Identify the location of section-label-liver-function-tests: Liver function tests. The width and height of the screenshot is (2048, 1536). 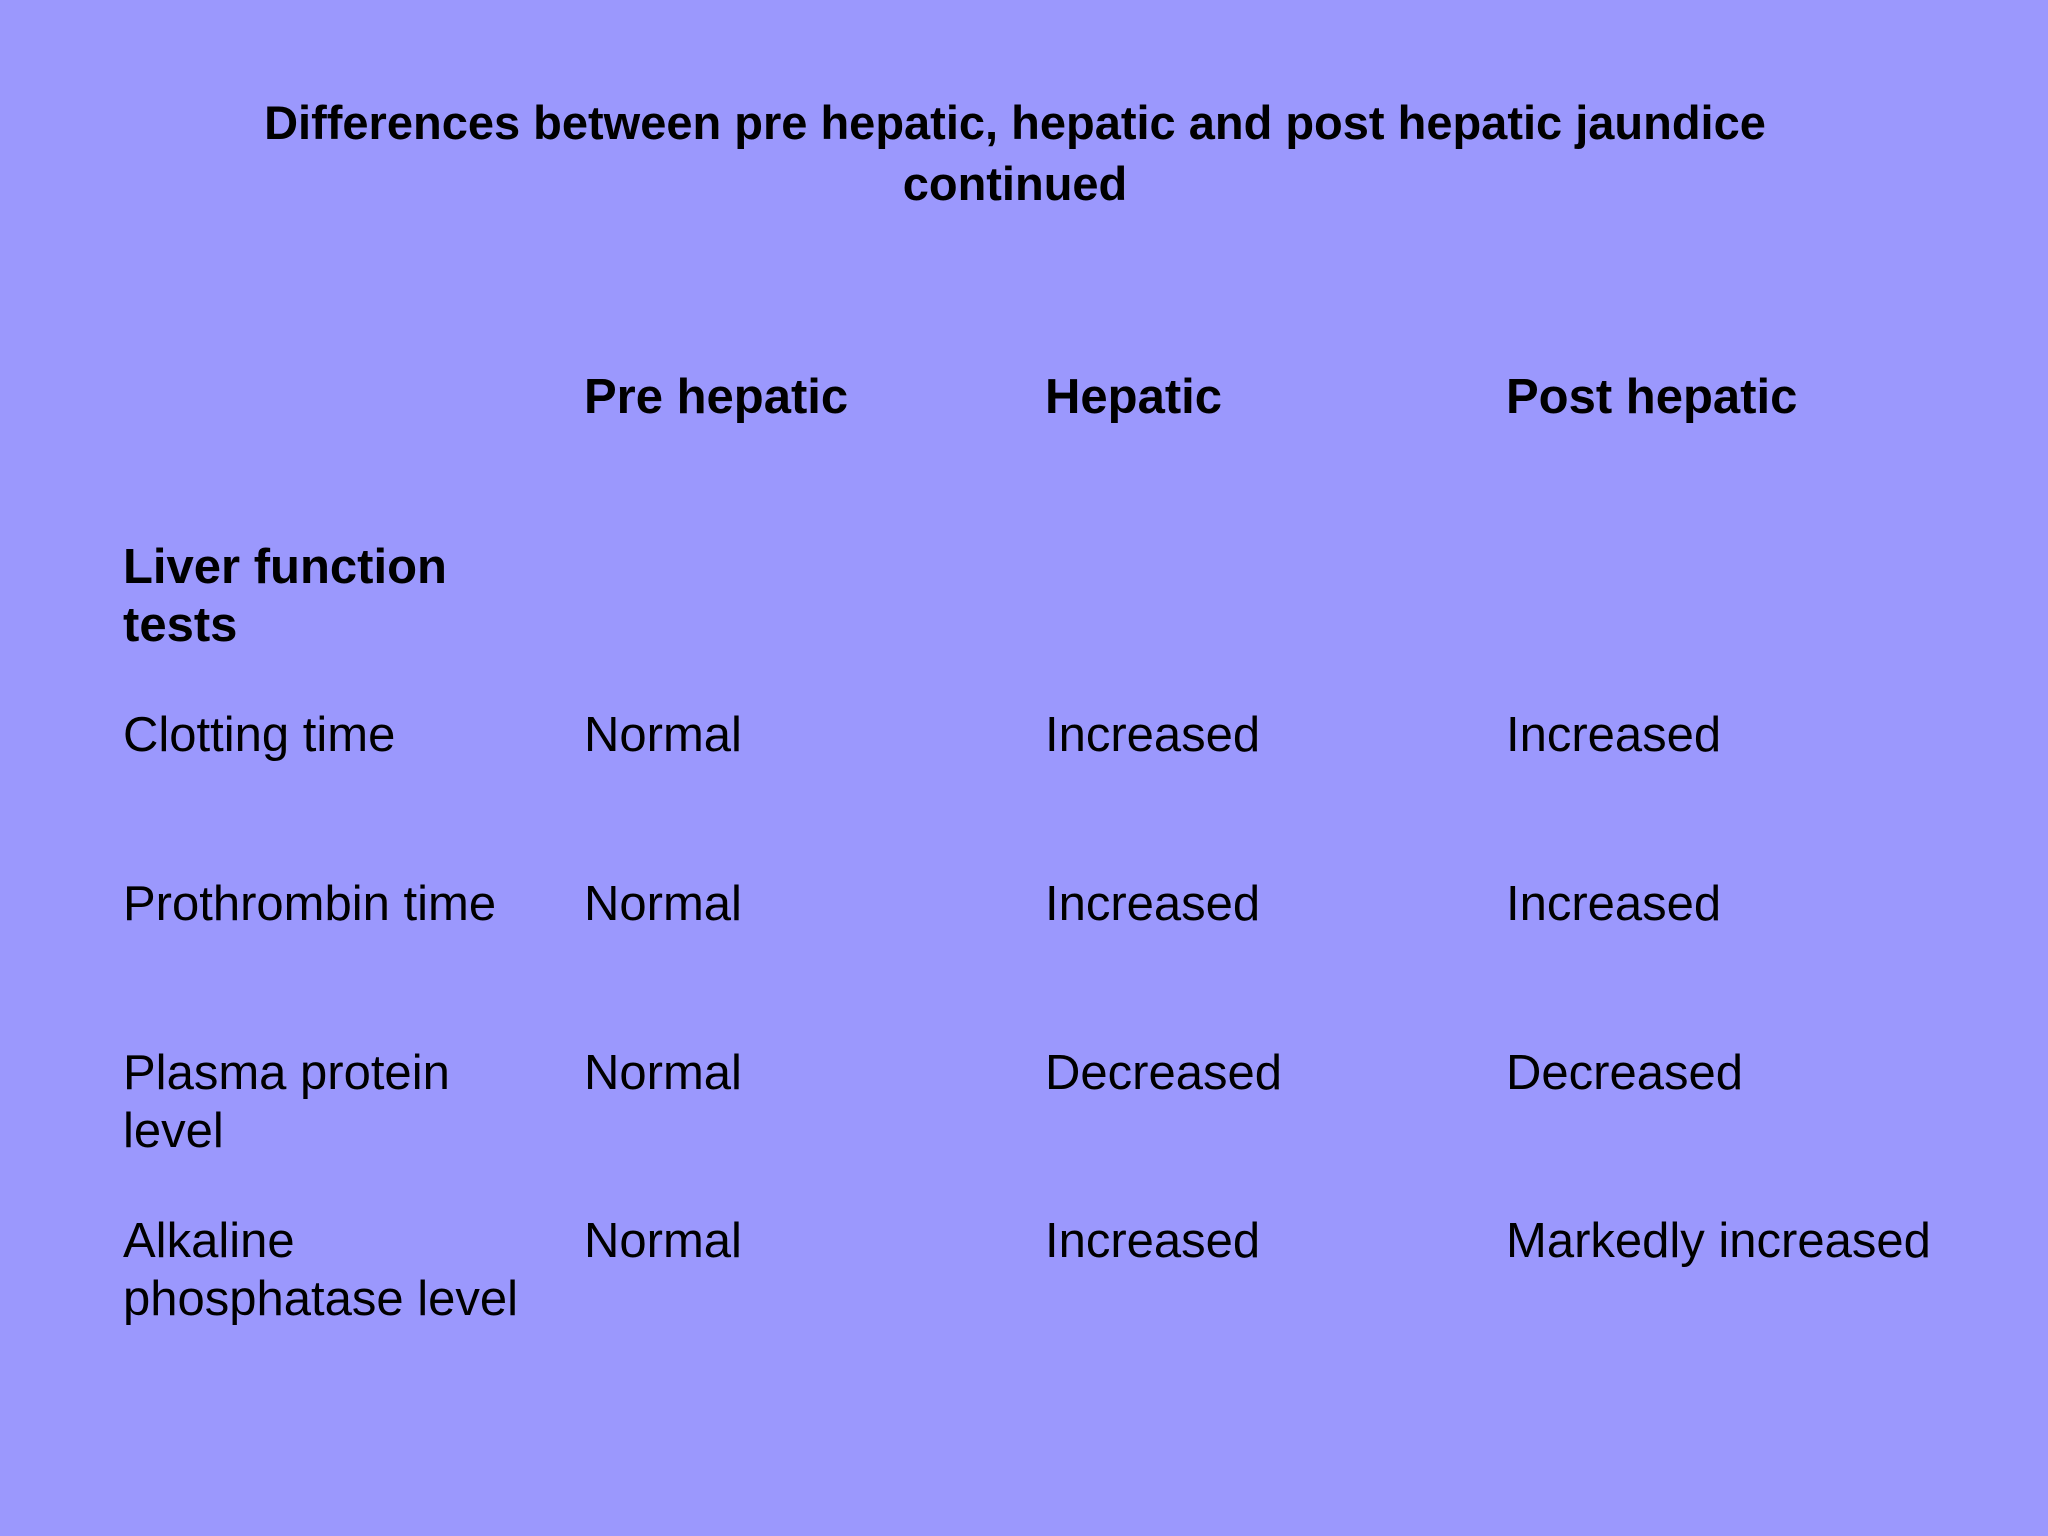
(285, 596).